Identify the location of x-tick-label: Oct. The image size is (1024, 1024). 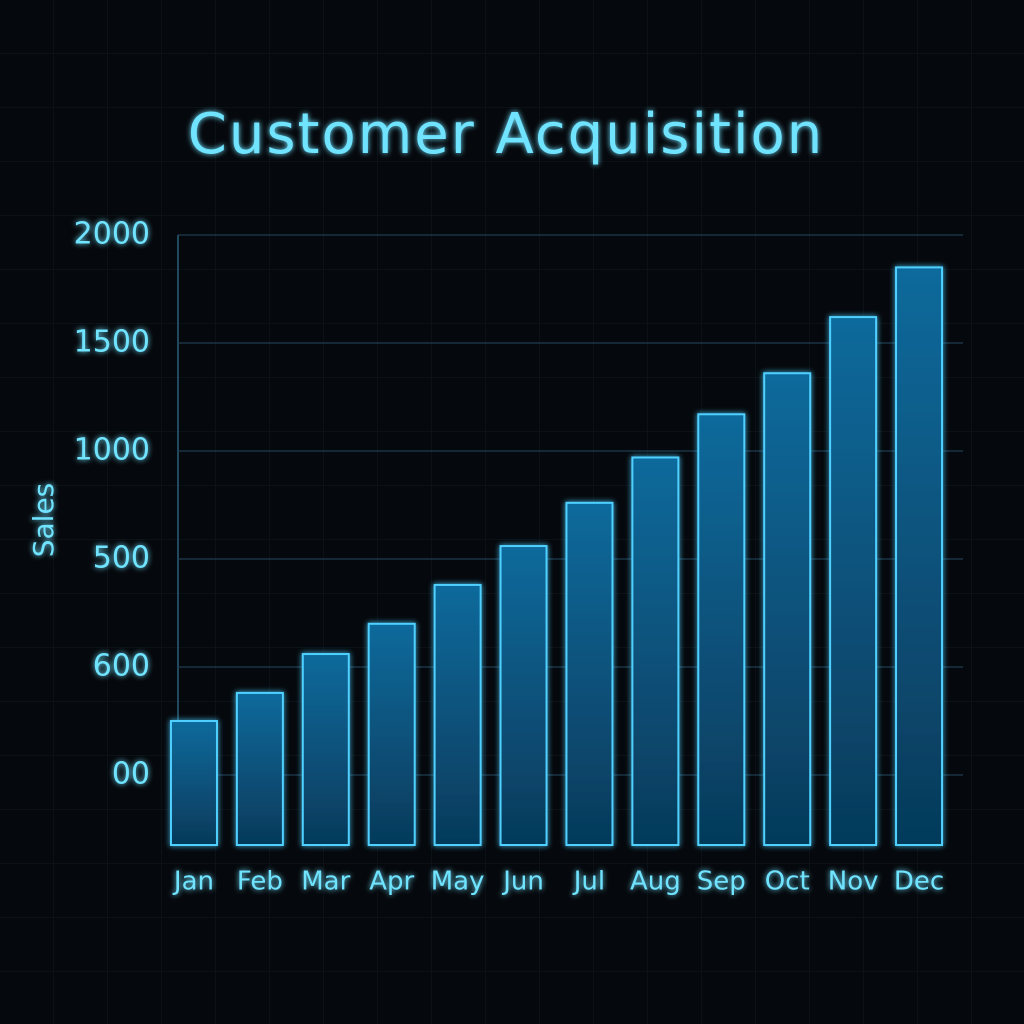
(787, 882).